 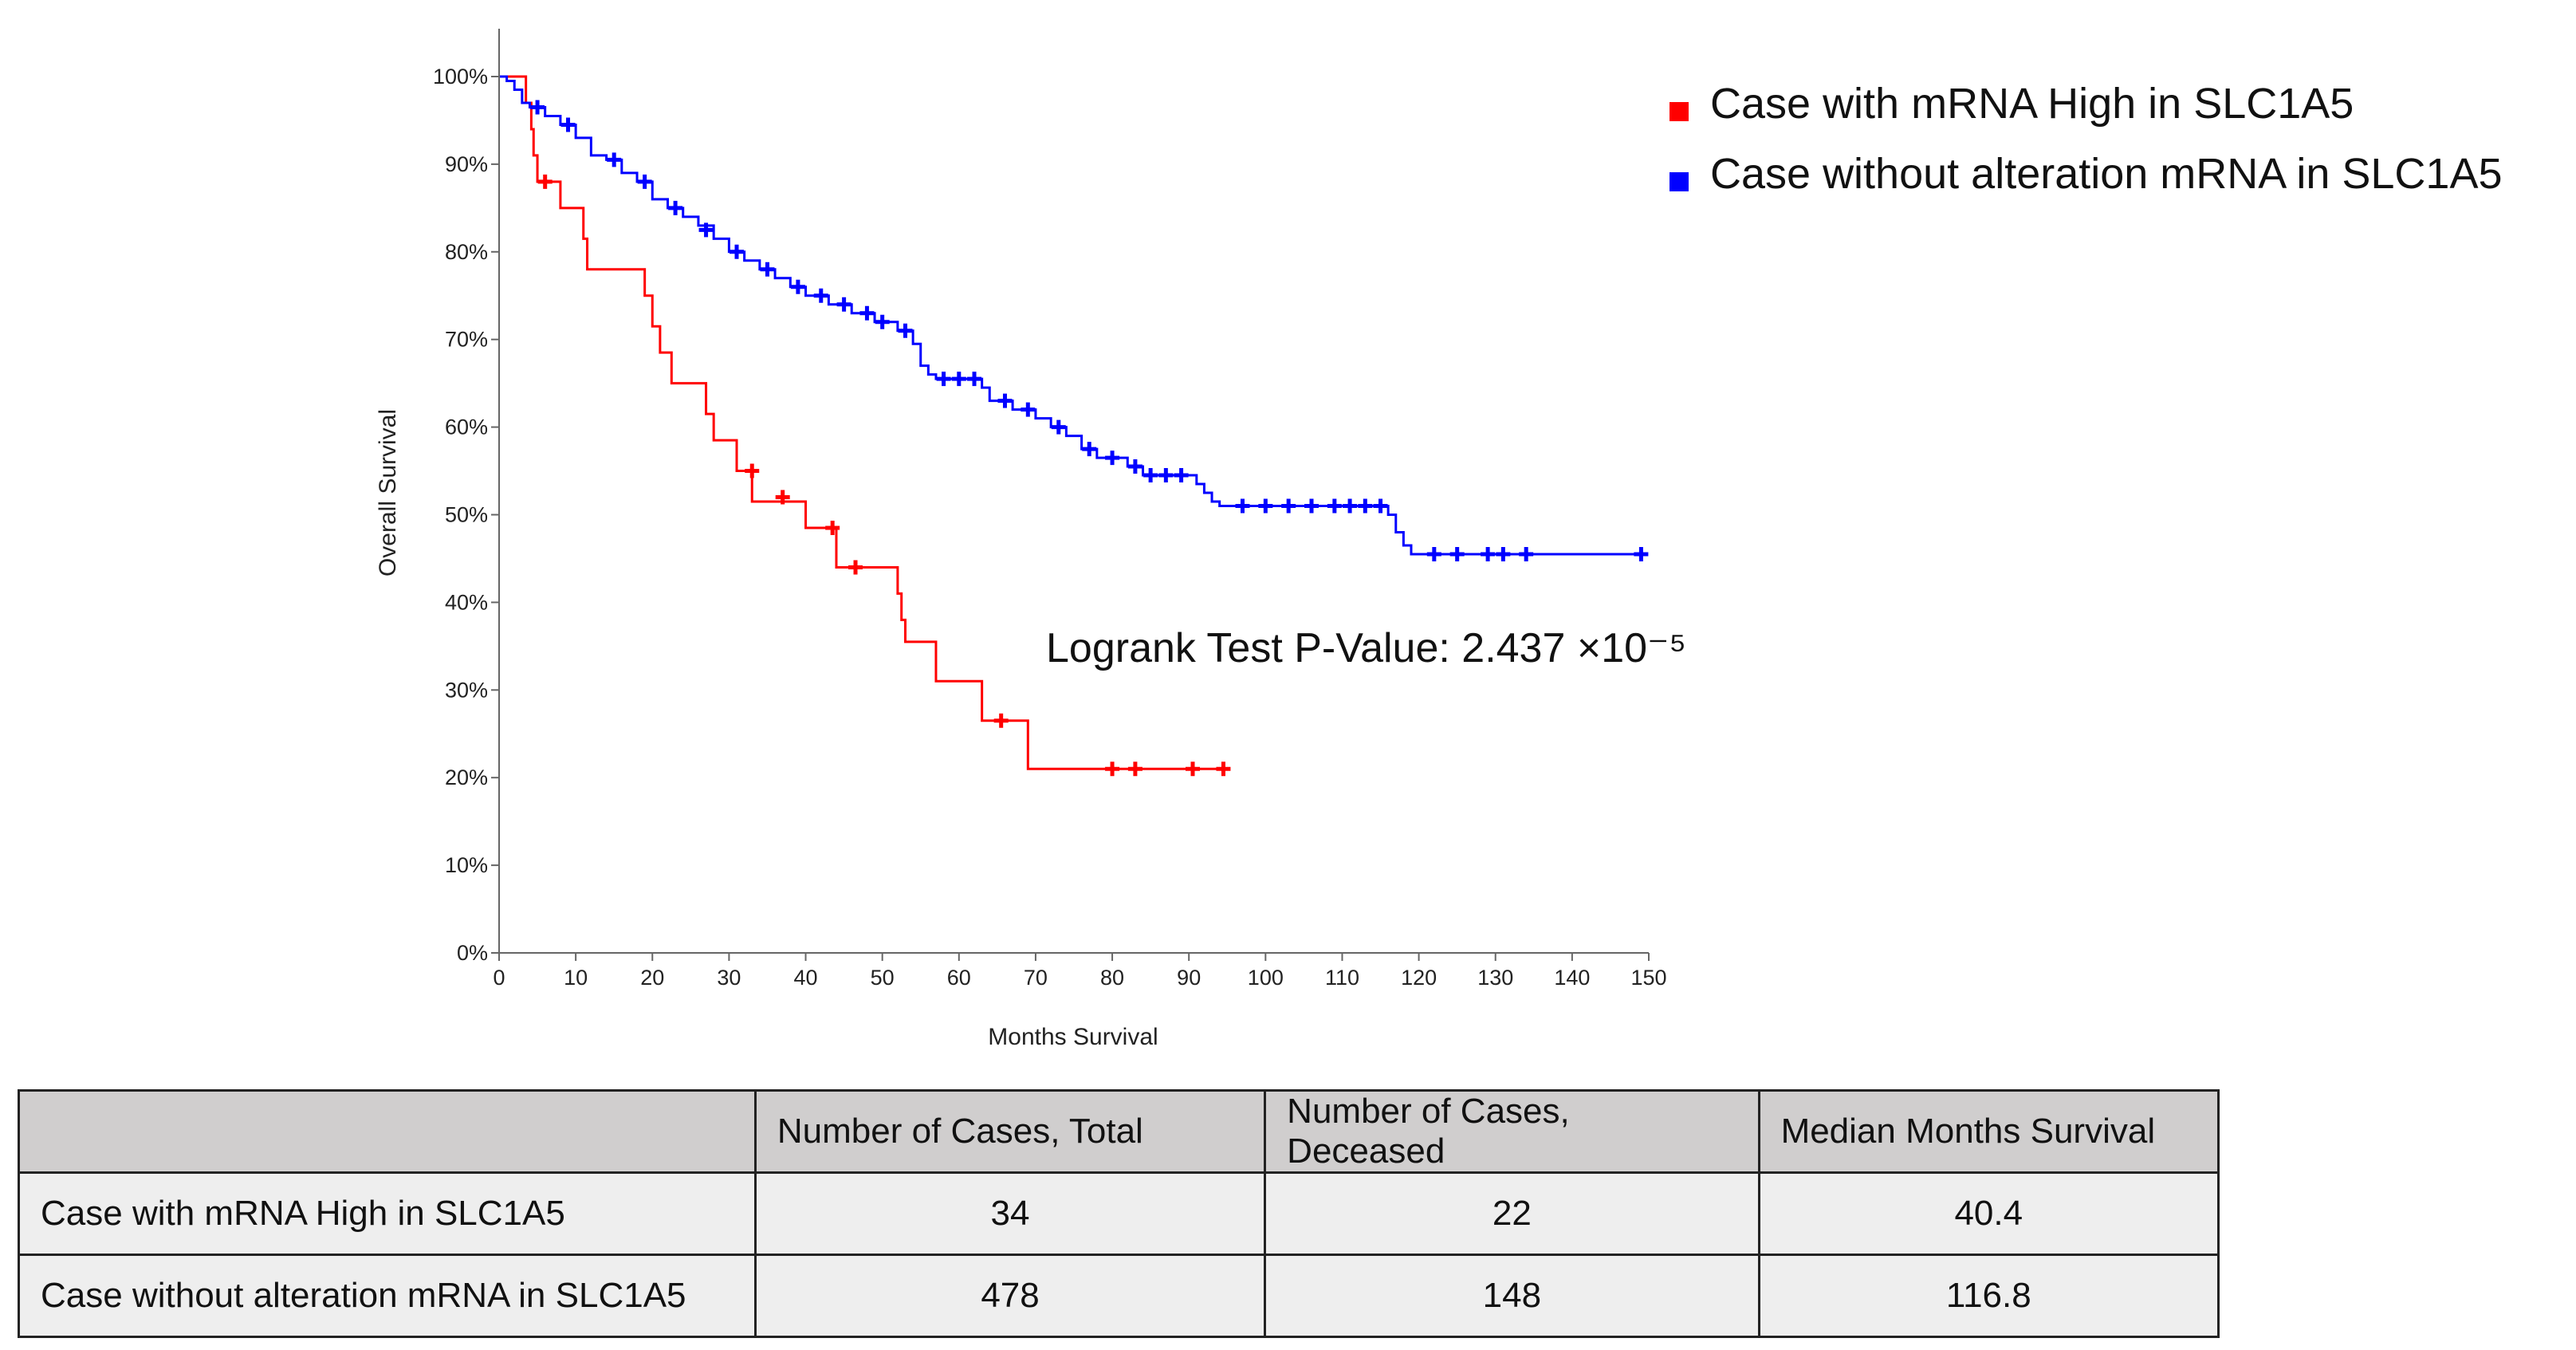 I want to click on y-tick-label: 90%, so click(x=467, y=164).